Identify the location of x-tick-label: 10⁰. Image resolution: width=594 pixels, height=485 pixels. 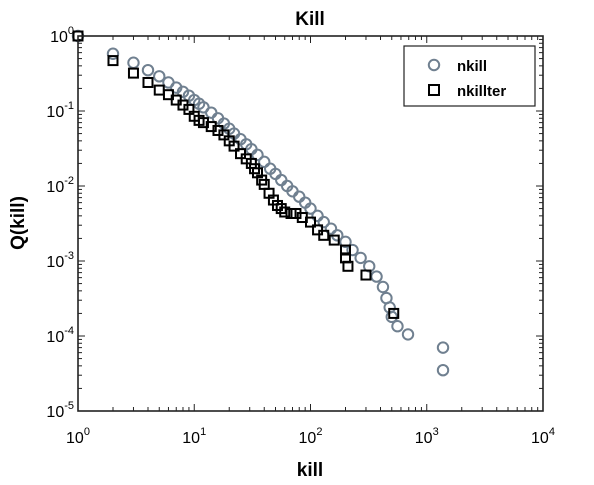
(78, 436).